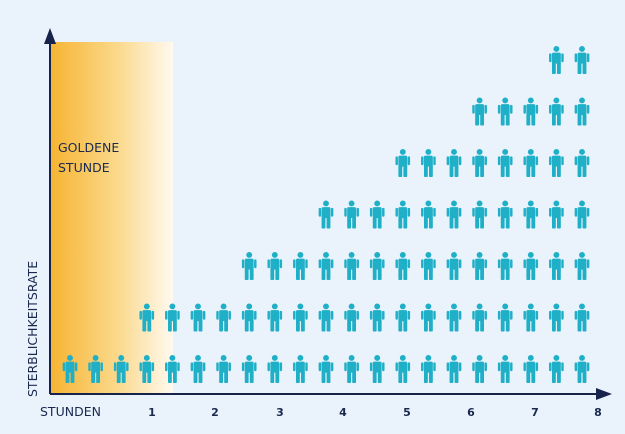 This screenshot has width=625, height=434. Describe the element at coordinates (215, 412) in the screenshot. I see `x-tick-label: 2` at that location.